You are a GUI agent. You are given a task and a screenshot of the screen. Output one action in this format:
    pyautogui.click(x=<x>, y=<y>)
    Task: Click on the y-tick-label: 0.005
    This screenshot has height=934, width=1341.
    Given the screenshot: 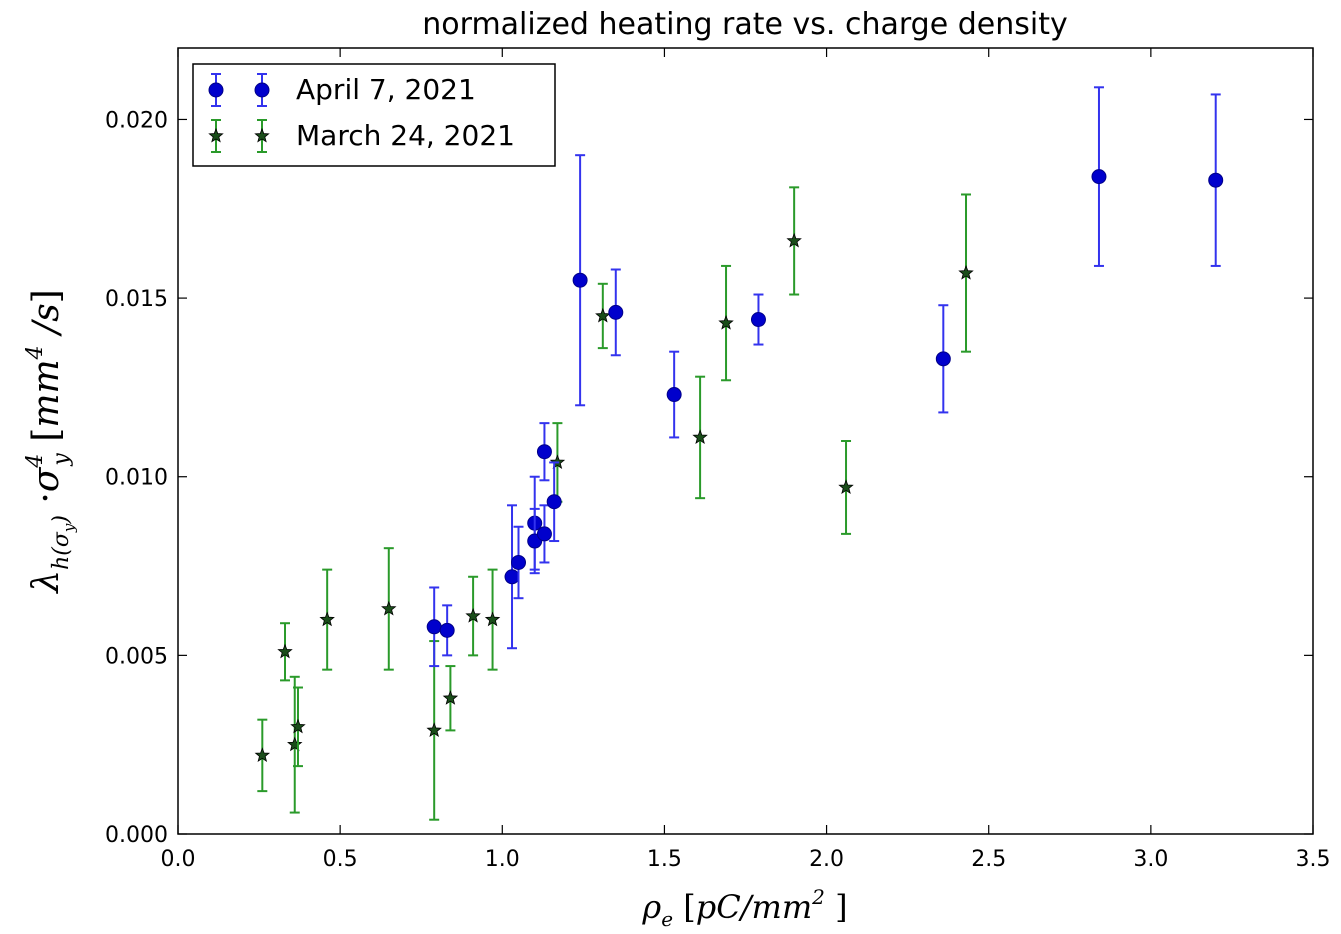 What is the action you would take?
    pyautogui.click(x=136, y=656)
    